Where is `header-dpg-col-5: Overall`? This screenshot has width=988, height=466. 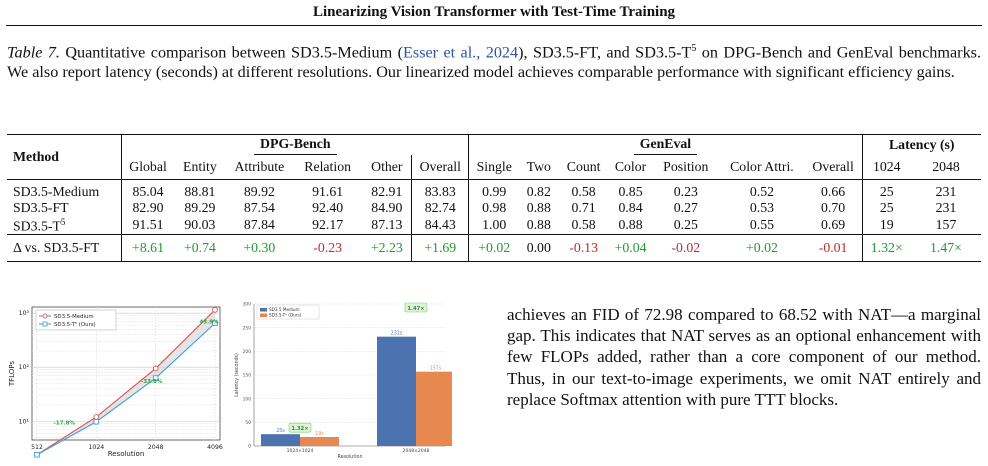
header-dpg-col-5: Overall is located at coordinates (440, 167).